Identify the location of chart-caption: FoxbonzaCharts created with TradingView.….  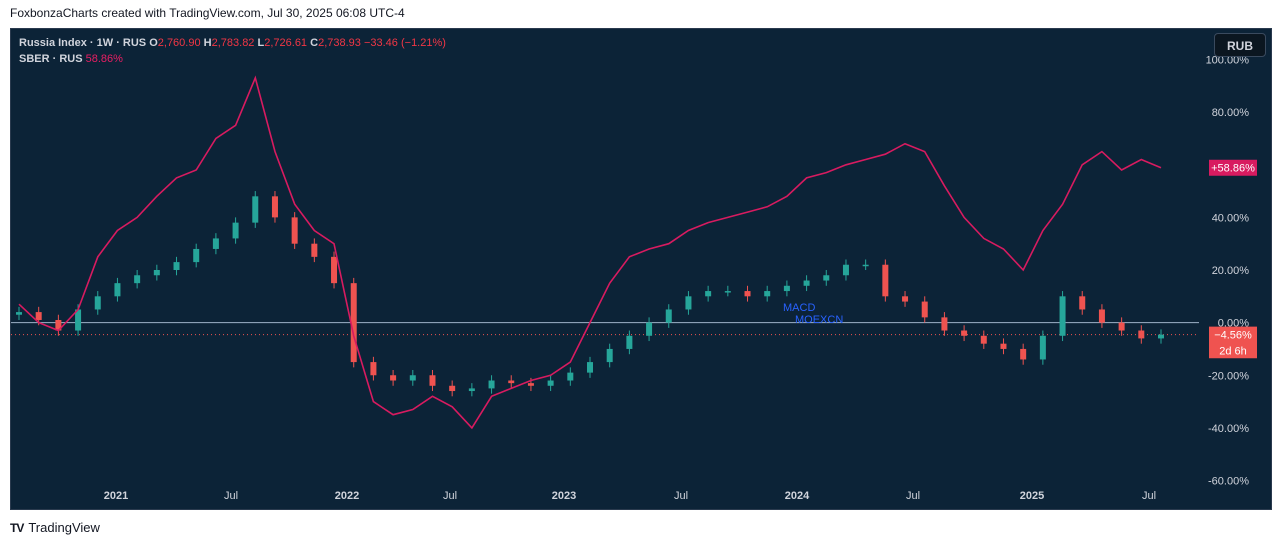
(207, 13).